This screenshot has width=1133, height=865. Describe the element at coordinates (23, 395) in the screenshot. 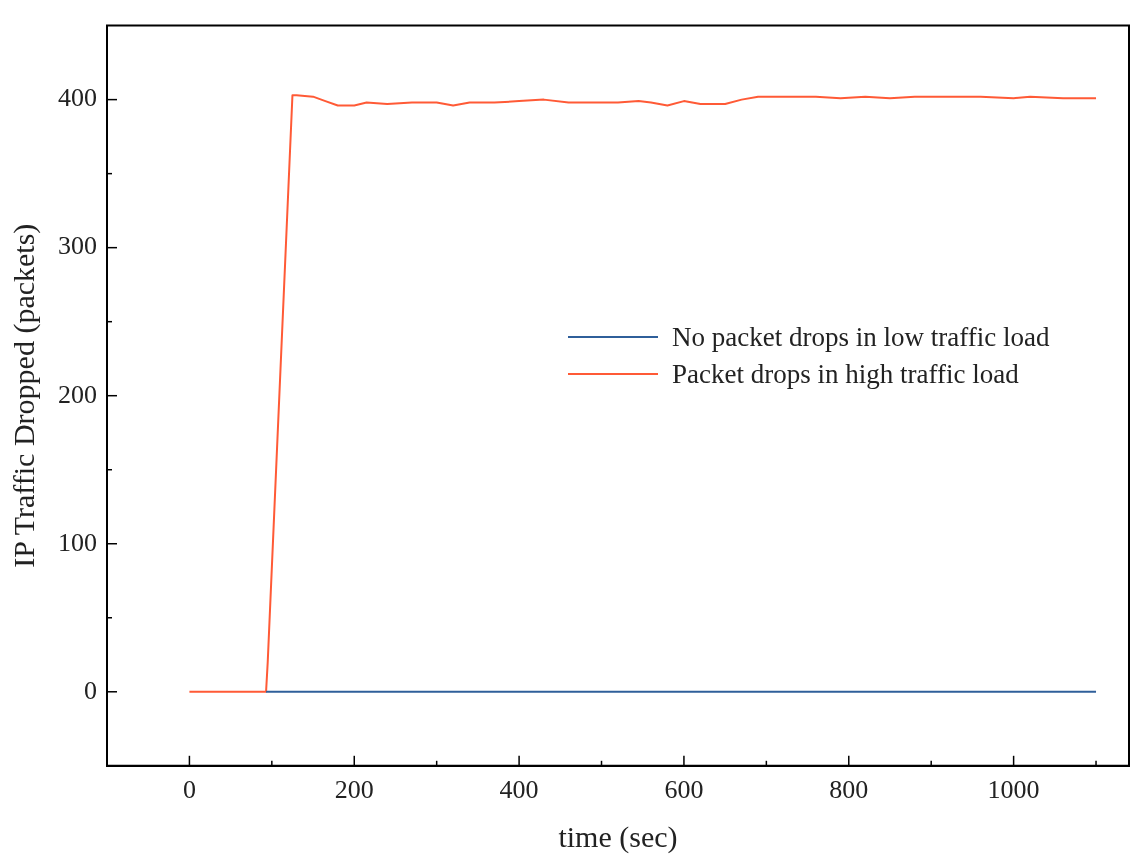

I see `y-axis-title: IP Traffic Dropped (packets)` at that location.